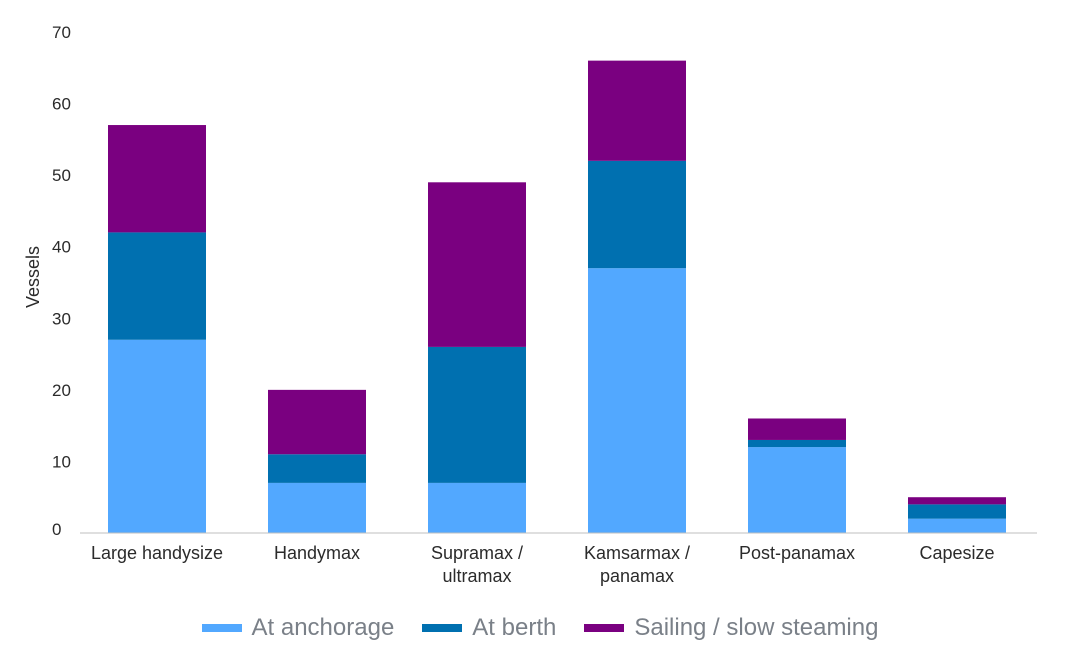  I want to click on y-tick-label: 10, so click(61, 461).